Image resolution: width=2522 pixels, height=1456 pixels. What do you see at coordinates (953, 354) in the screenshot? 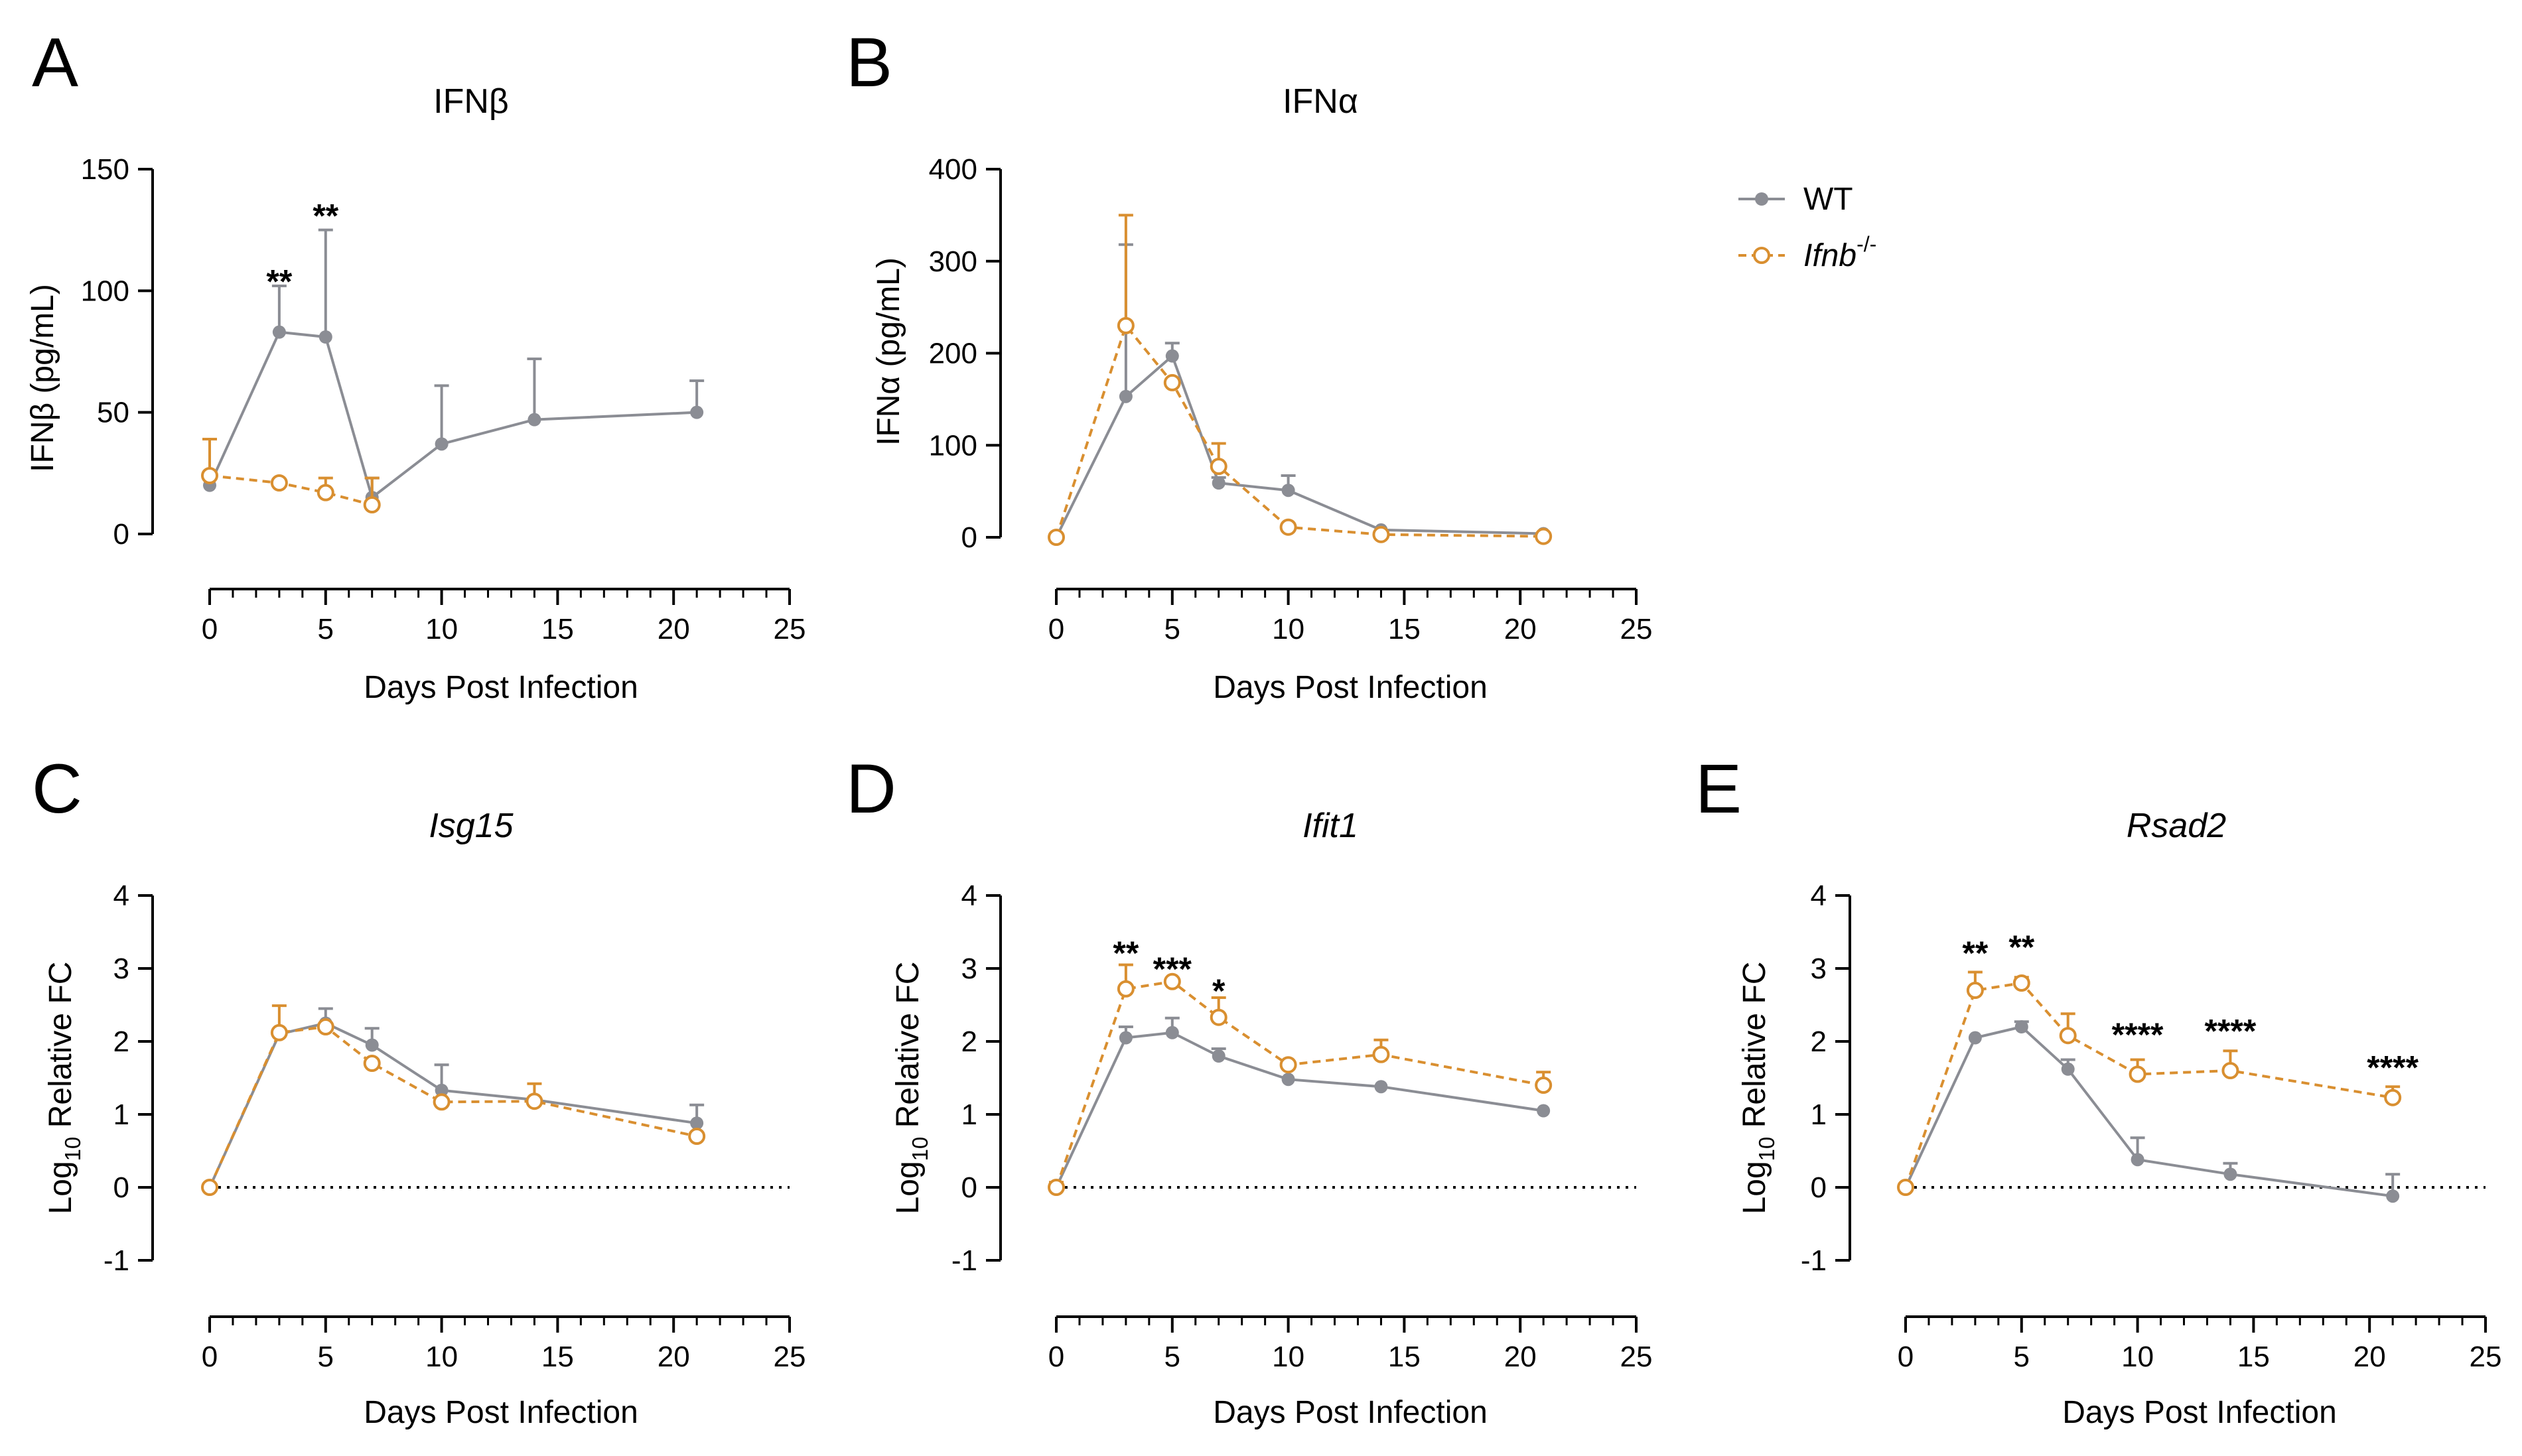
I see `y-tick-label: 200` at bounding box center [953, 354].